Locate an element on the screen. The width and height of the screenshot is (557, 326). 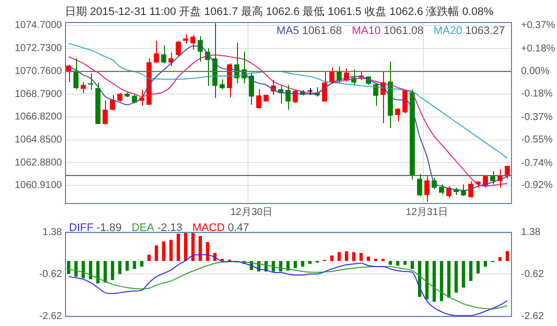
text: MA10 is located at coordinates (366, 31).